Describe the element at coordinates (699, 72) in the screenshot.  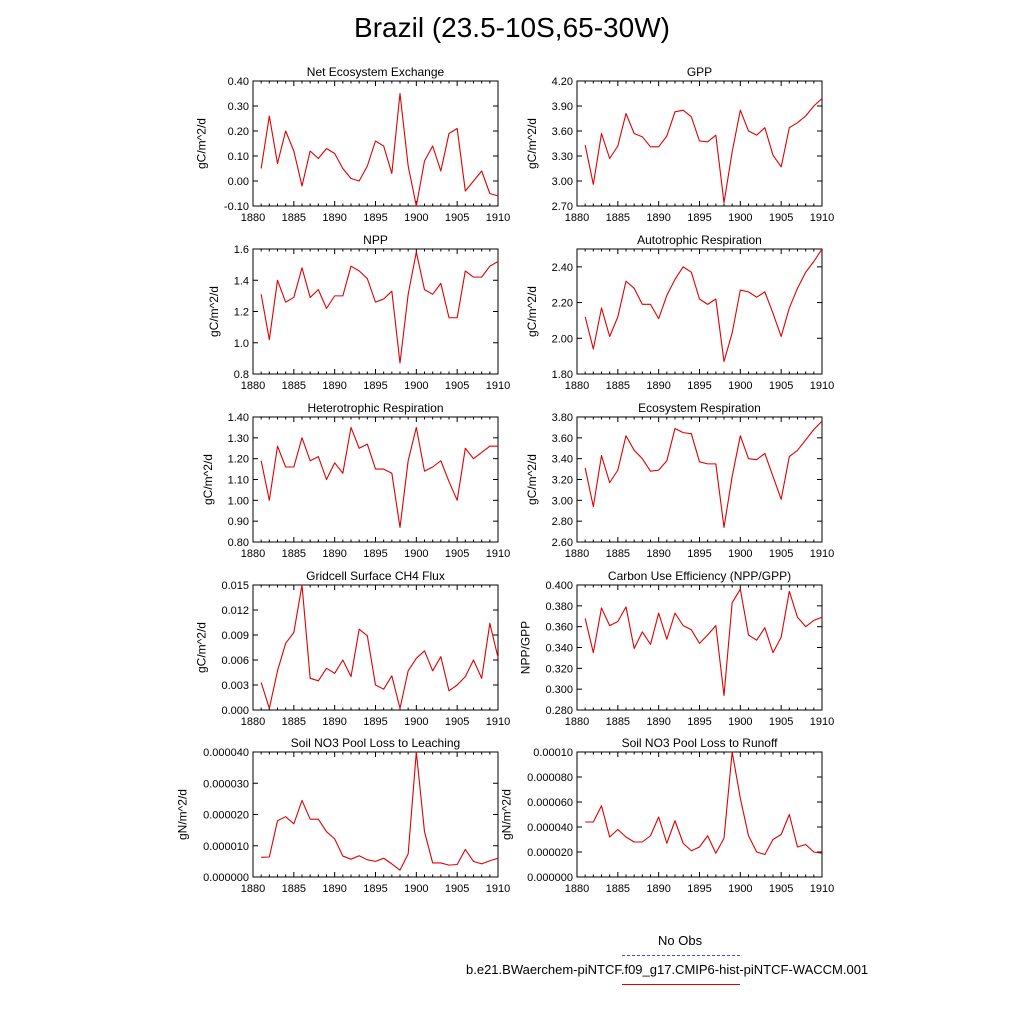
I see `plot-title: GPP` at that location.